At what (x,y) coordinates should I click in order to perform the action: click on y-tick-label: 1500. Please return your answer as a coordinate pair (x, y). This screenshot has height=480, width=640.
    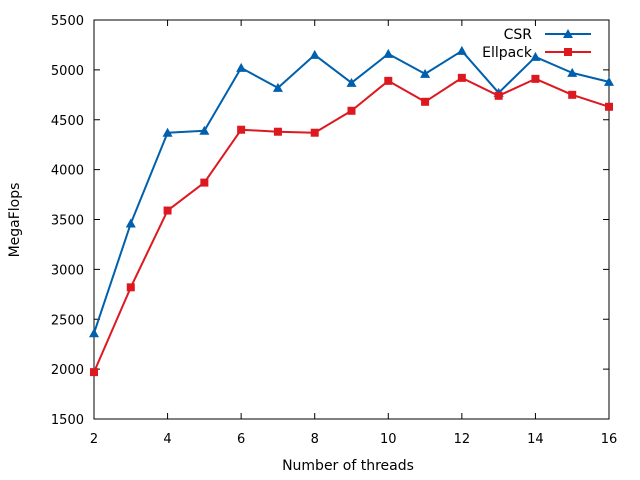
    Looking at the image, I should click on (67, 420).